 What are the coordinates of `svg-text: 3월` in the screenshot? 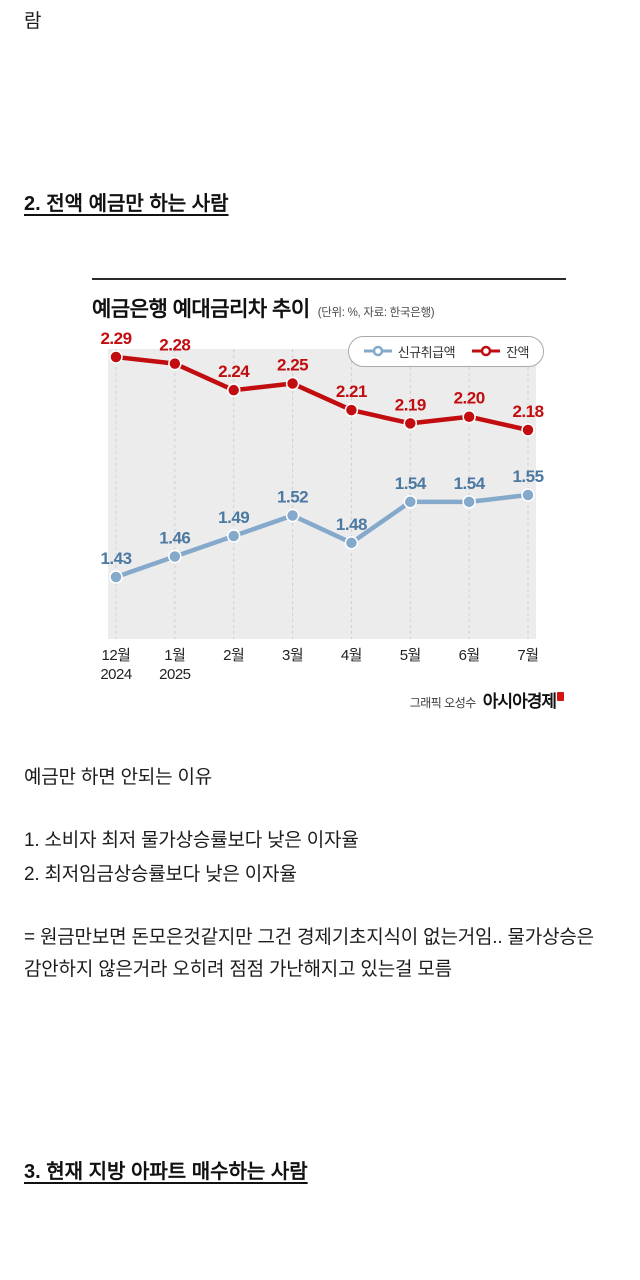 It's located at (292, 655).